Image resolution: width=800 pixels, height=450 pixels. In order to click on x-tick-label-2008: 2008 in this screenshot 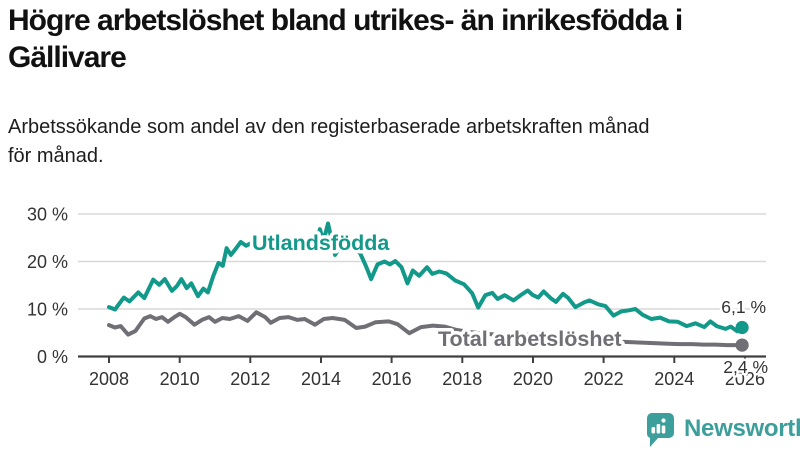, I will do `click(109, 379)`.